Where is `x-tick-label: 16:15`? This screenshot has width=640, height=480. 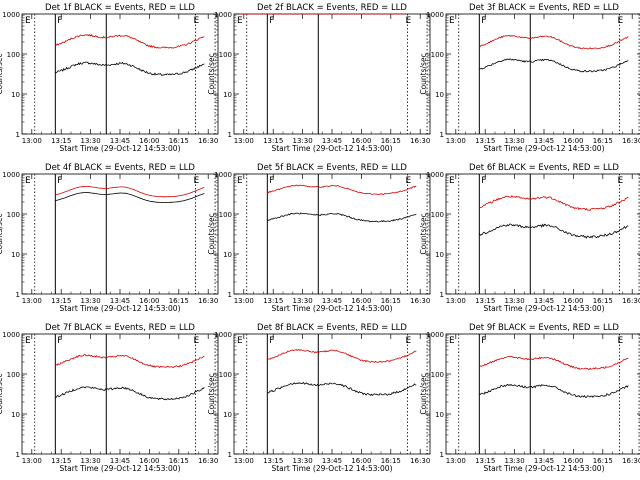 x-tick-label: 16:15 is located at coordinates (391, 301).